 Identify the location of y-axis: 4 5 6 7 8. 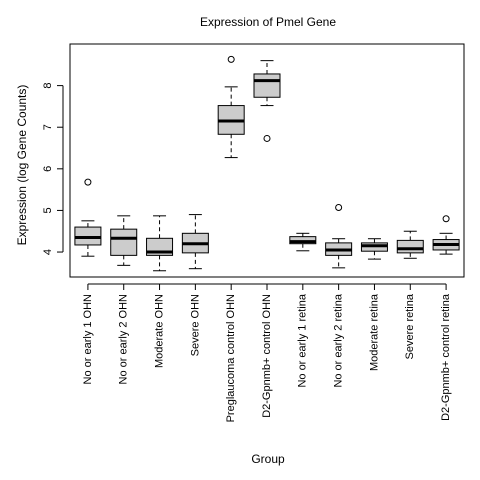
(53, 169).